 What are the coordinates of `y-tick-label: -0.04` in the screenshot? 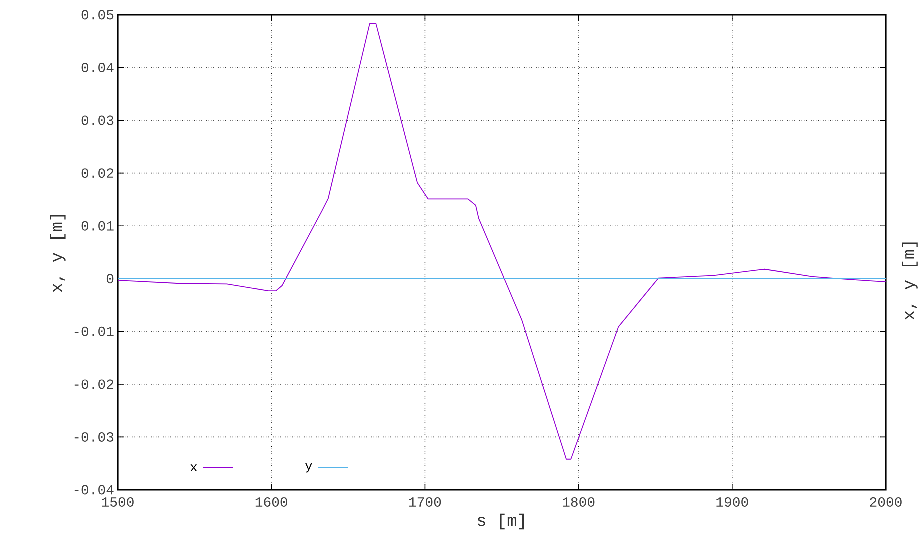 It's located at (94, 490).